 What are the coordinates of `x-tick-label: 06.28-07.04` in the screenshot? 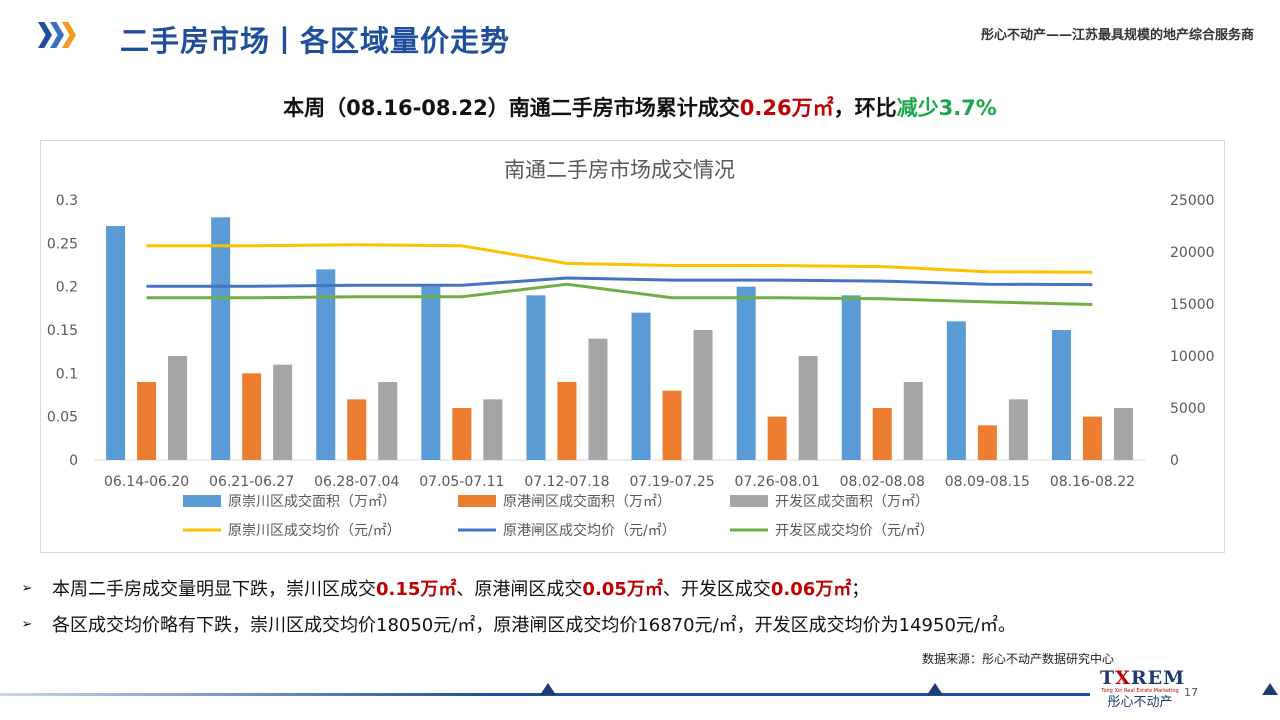 It's located at (356, 482).